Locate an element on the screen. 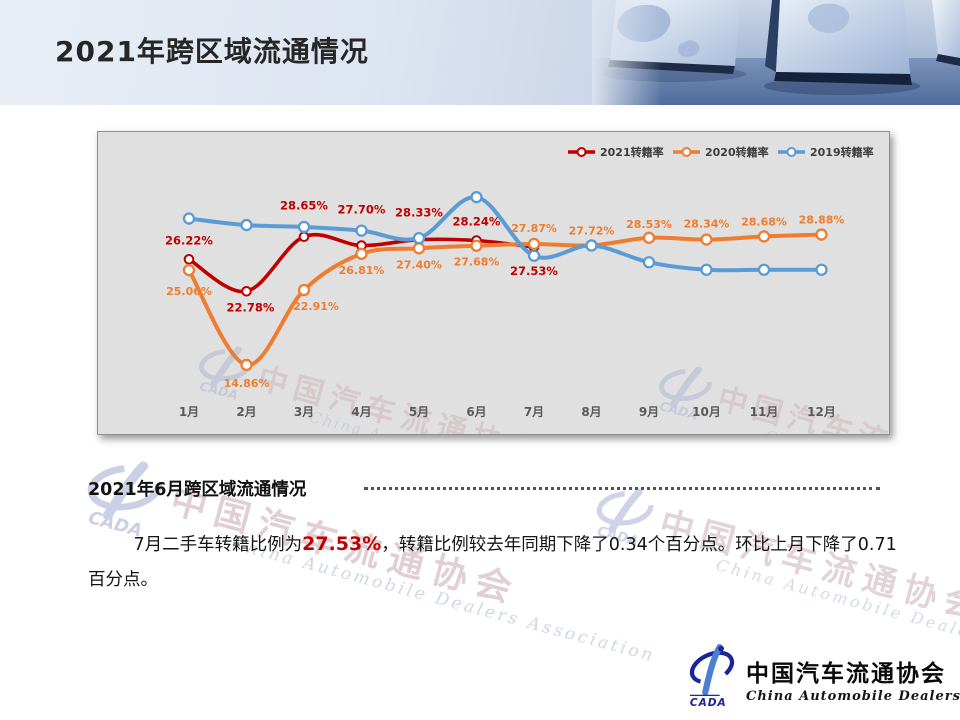 The image size is (960, 720). x-axis-tick: 1月 is located at coordinates (189, 412).